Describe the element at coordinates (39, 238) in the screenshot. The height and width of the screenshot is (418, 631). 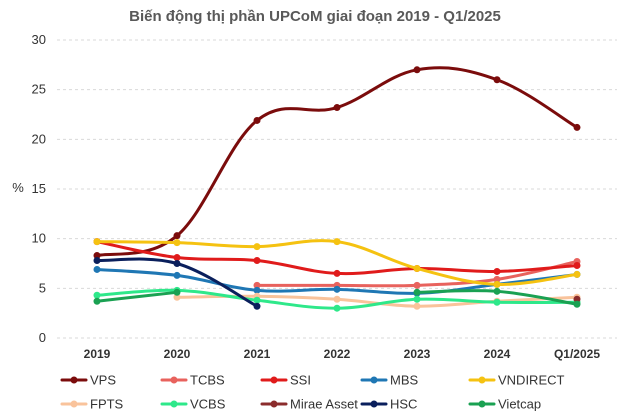
I see `y-tick-label: 10` at that location.